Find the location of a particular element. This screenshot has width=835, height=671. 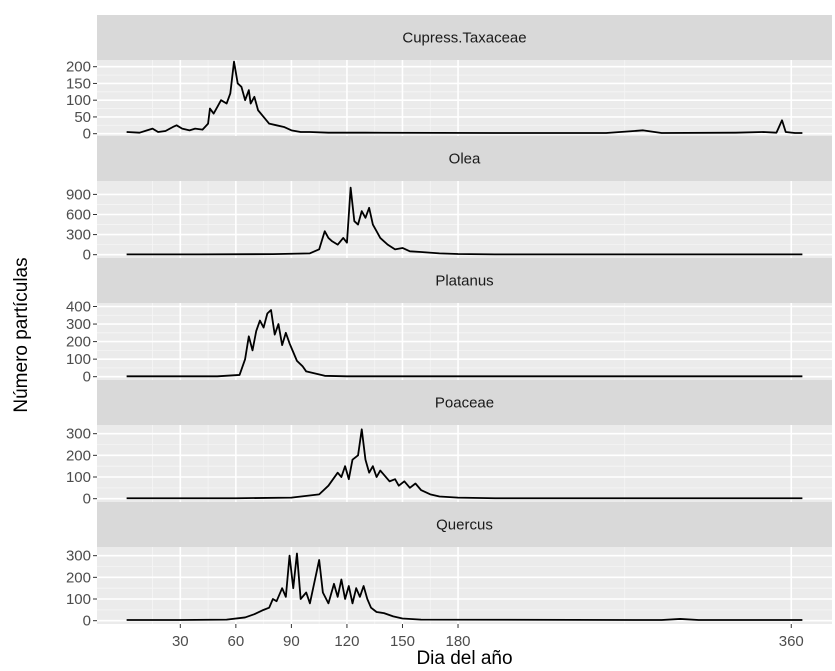

facet-strip-label: Cupress.Taxaceae is located at coordinates (464, 38).